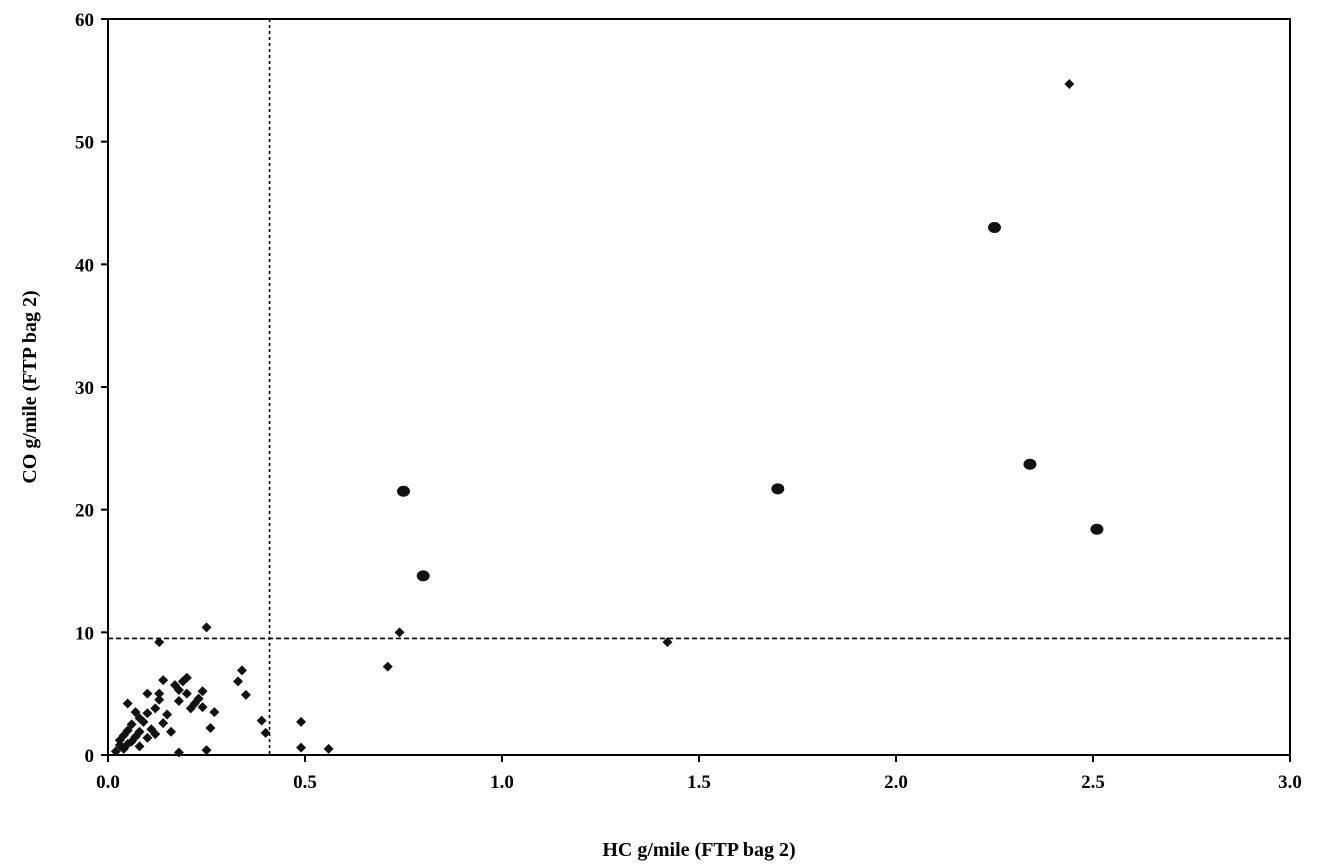 The width and height of the screenshot is (1318, 868). Describe the element at coordinates (84, 511) in the screenshot. I see `y-tick-label: 20` at that location.